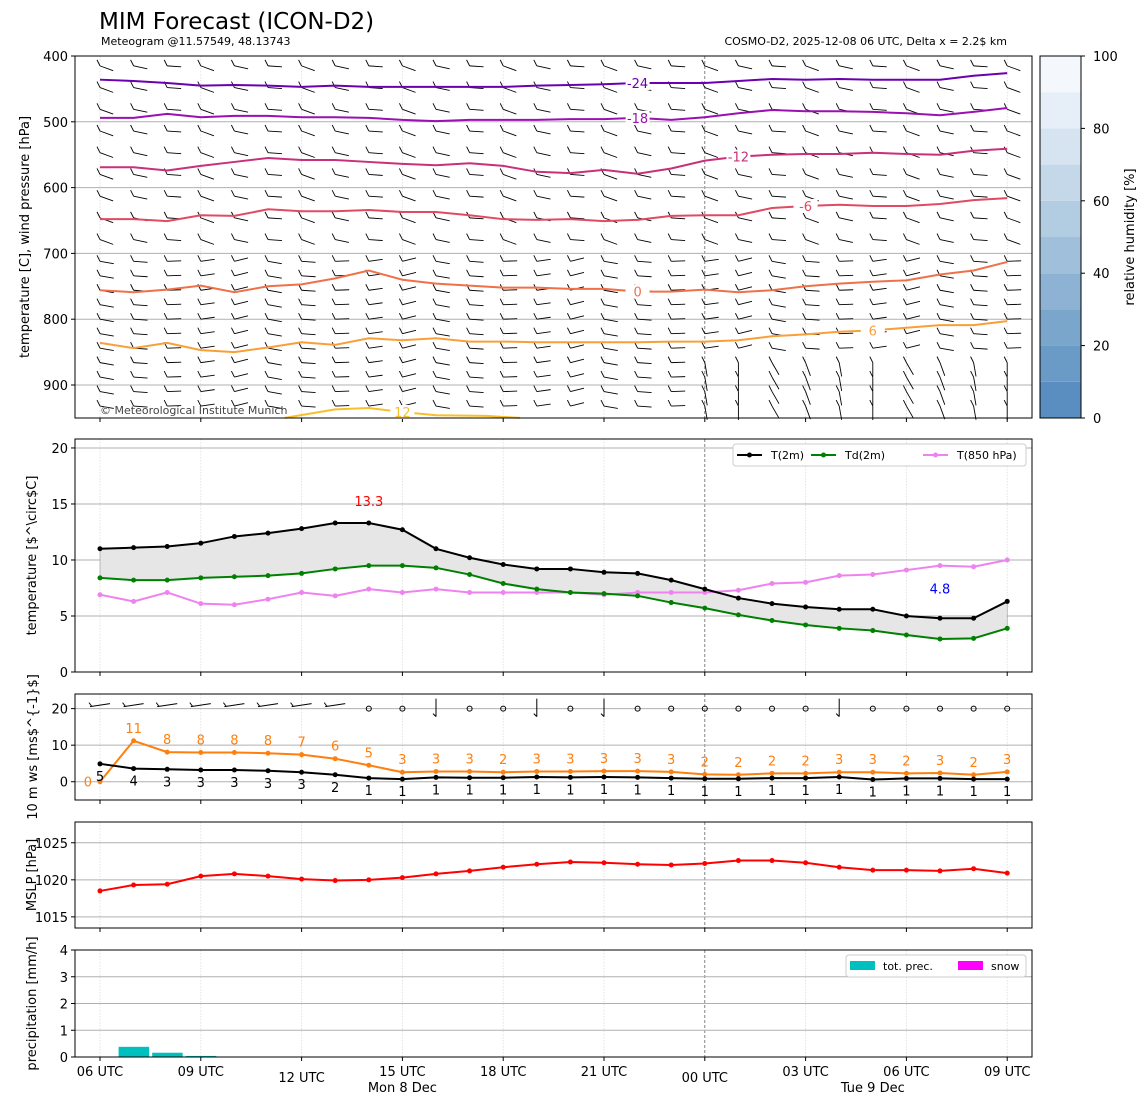 This screenshot has width=1148, height=1105. Describe the element at coordinates (535, 707) in the screenshot. I see `wind-barb-icon` at that location.